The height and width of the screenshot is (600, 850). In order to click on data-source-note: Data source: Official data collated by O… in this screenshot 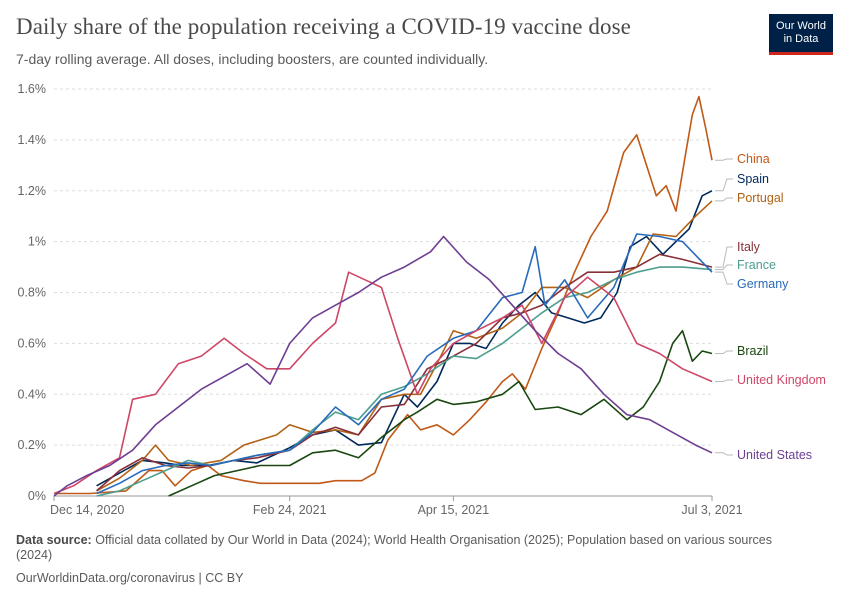, I will do `click(411, 548)`.